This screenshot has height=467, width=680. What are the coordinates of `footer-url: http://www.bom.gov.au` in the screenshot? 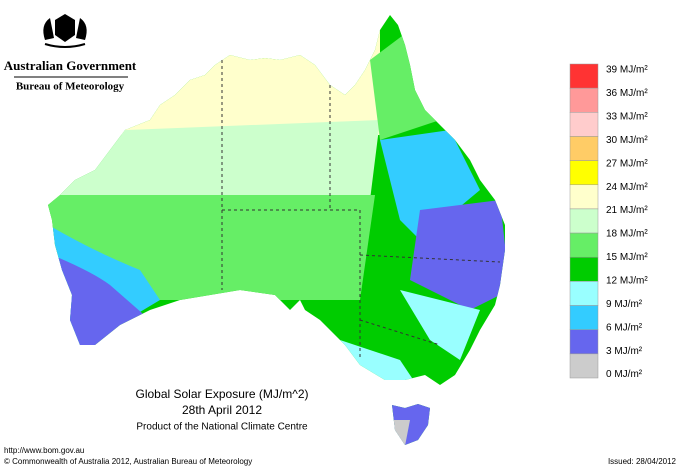 It's located at (44, 450).